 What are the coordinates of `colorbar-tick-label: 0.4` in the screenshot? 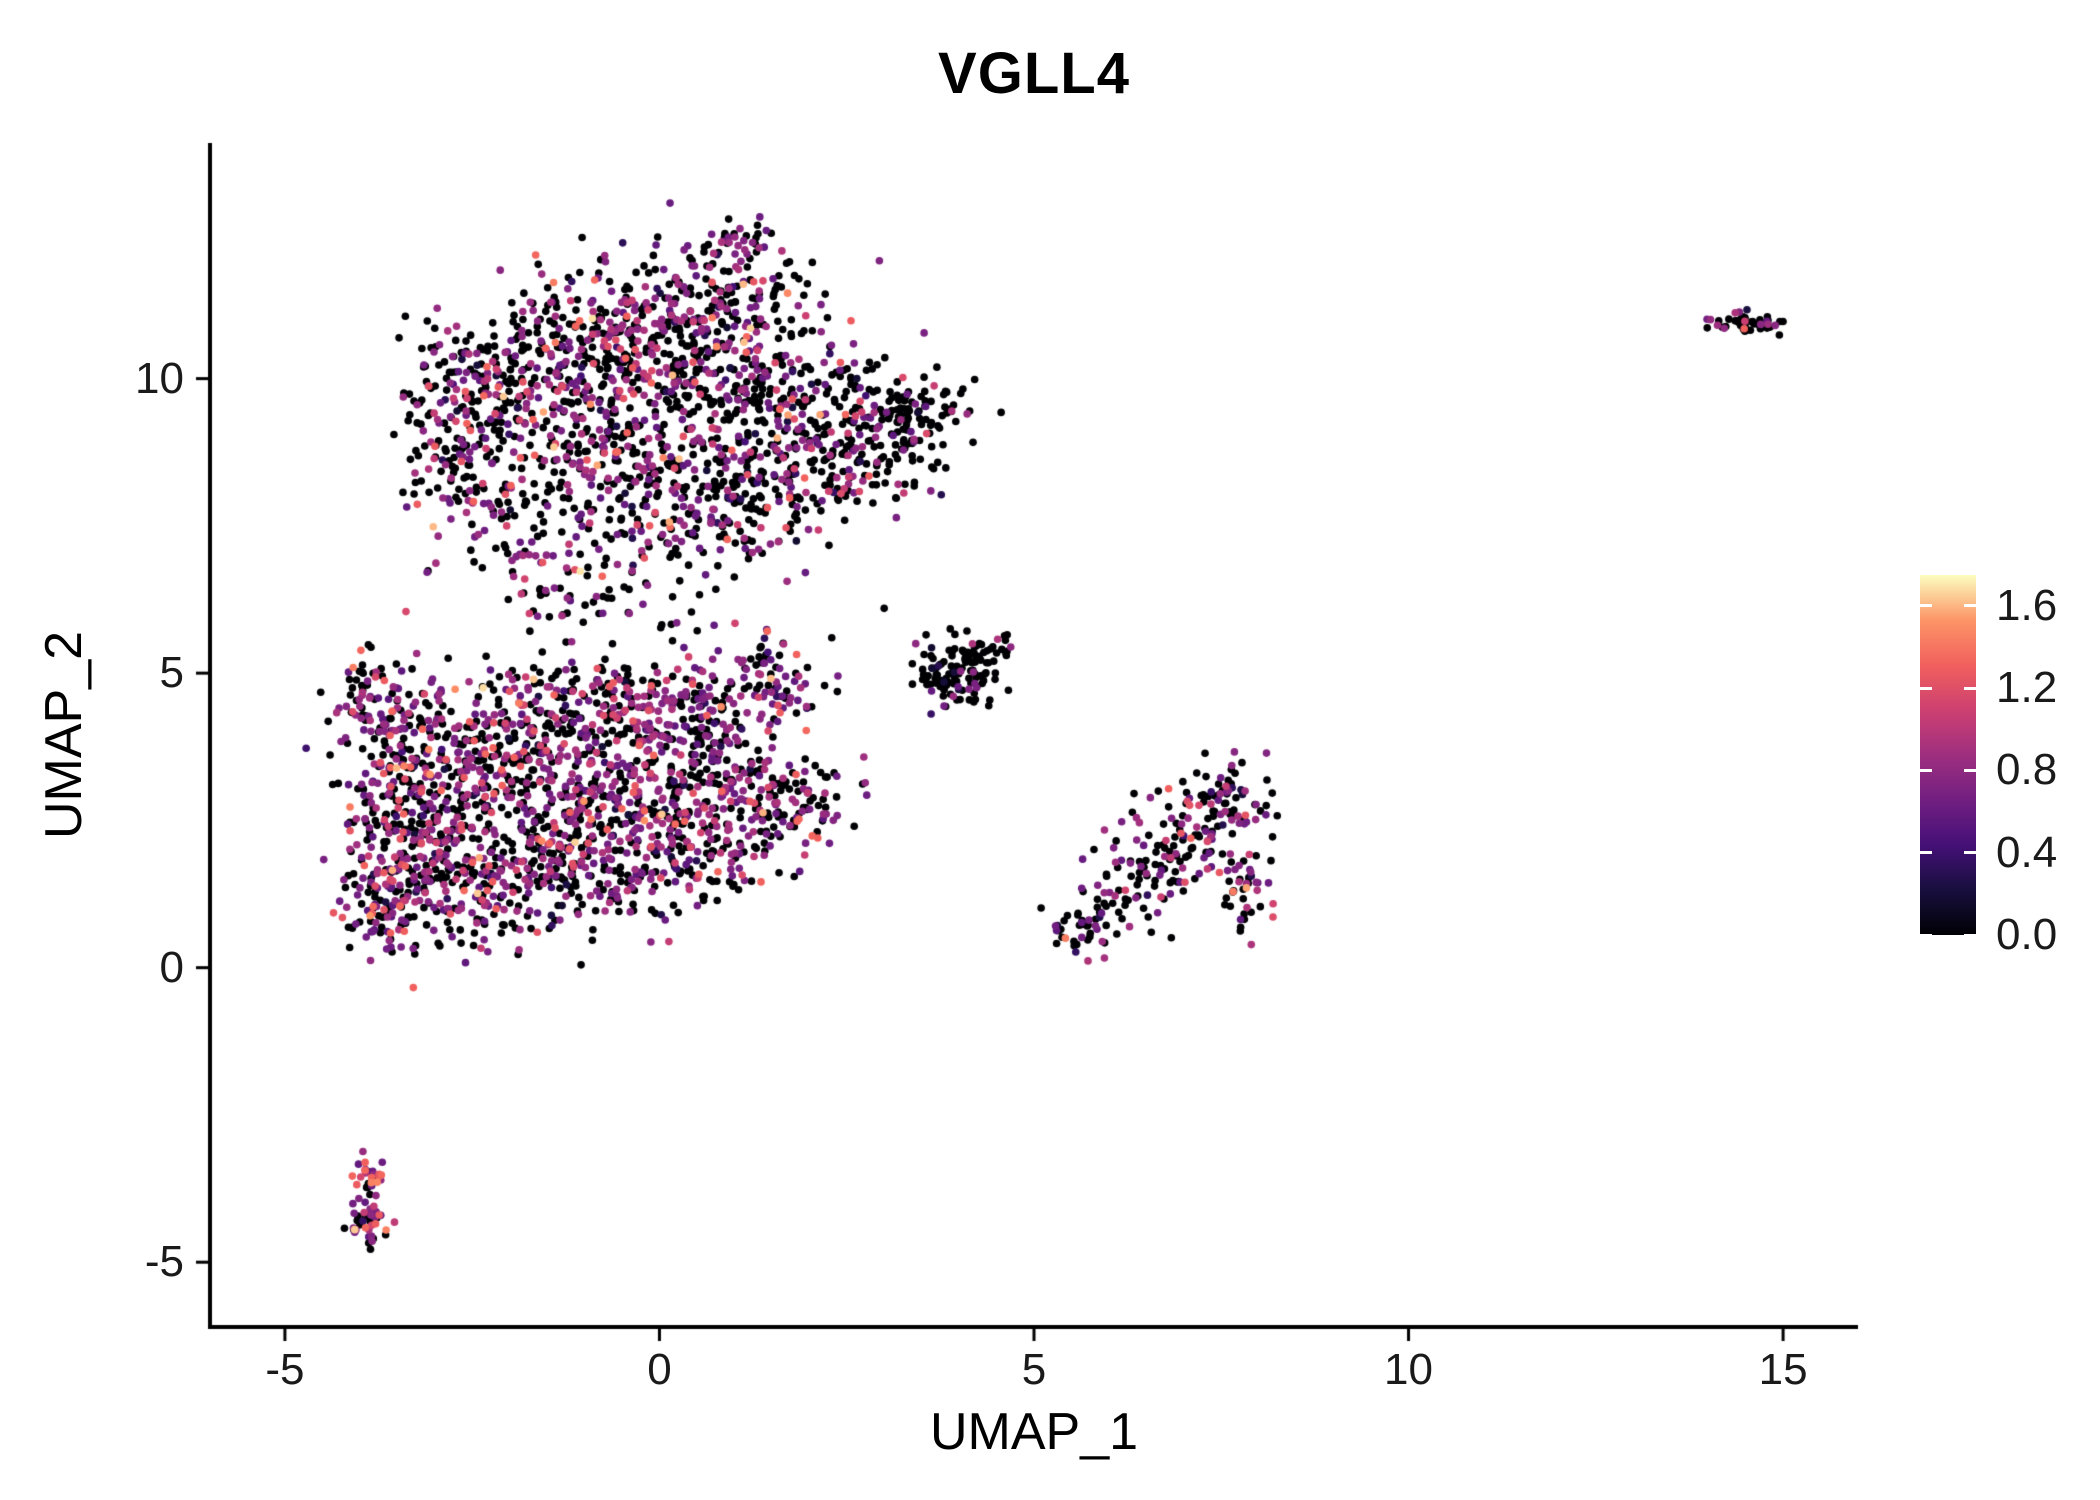 It's located at (2027, 852).